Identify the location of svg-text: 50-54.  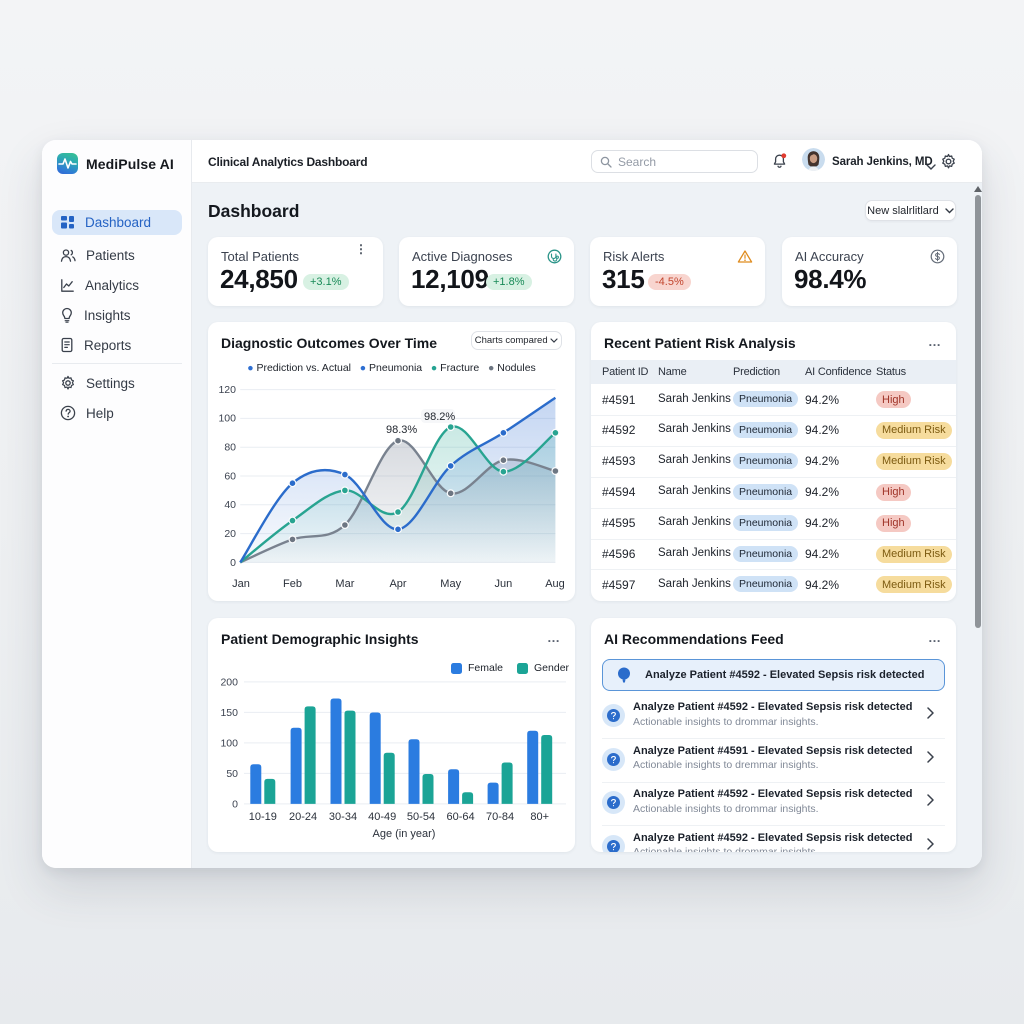
(421, 817).